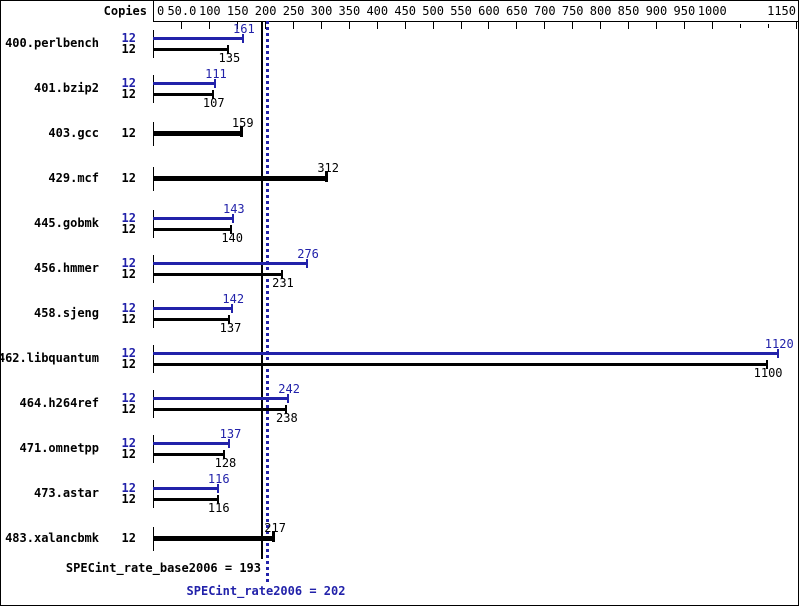  I want to click on base-value-label: 312, so click(328, 168).